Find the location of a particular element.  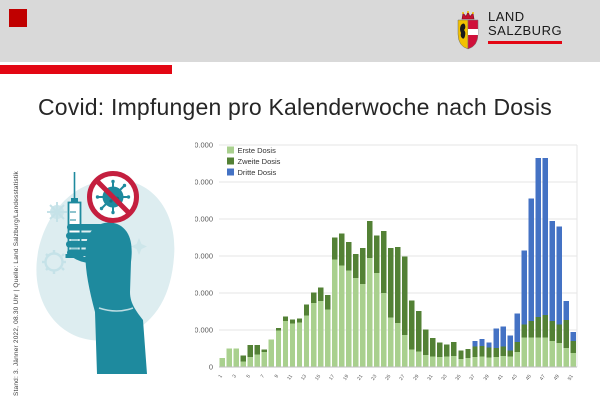

bar-week-33-erste is located at coordinates (447, 361).